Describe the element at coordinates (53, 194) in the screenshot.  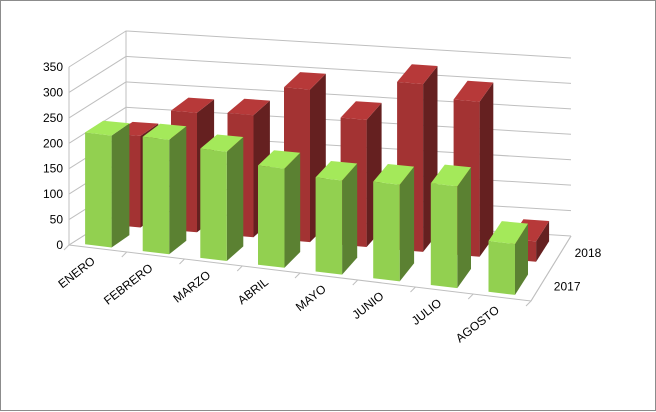
I see `y-tick-label-100: 100` at that location.